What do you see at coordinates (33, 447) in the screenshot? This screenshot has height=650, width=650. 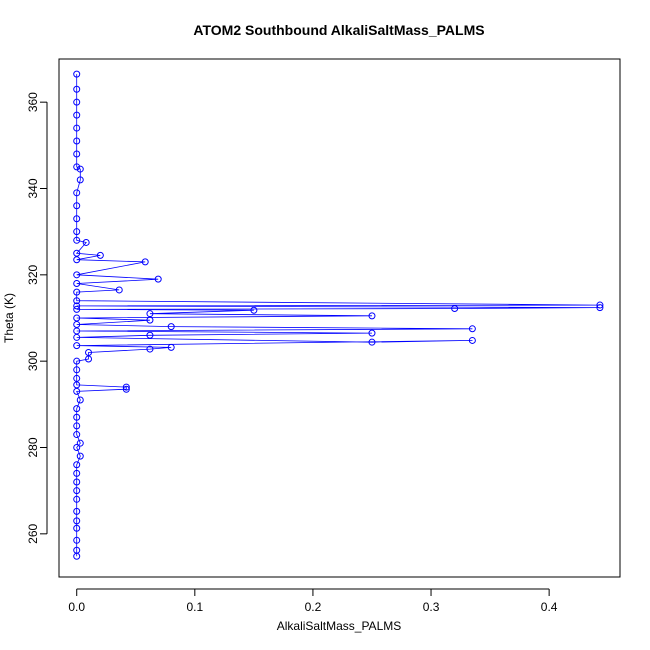 I see `y-tick-label: 280` at bounding box center [33, 447].